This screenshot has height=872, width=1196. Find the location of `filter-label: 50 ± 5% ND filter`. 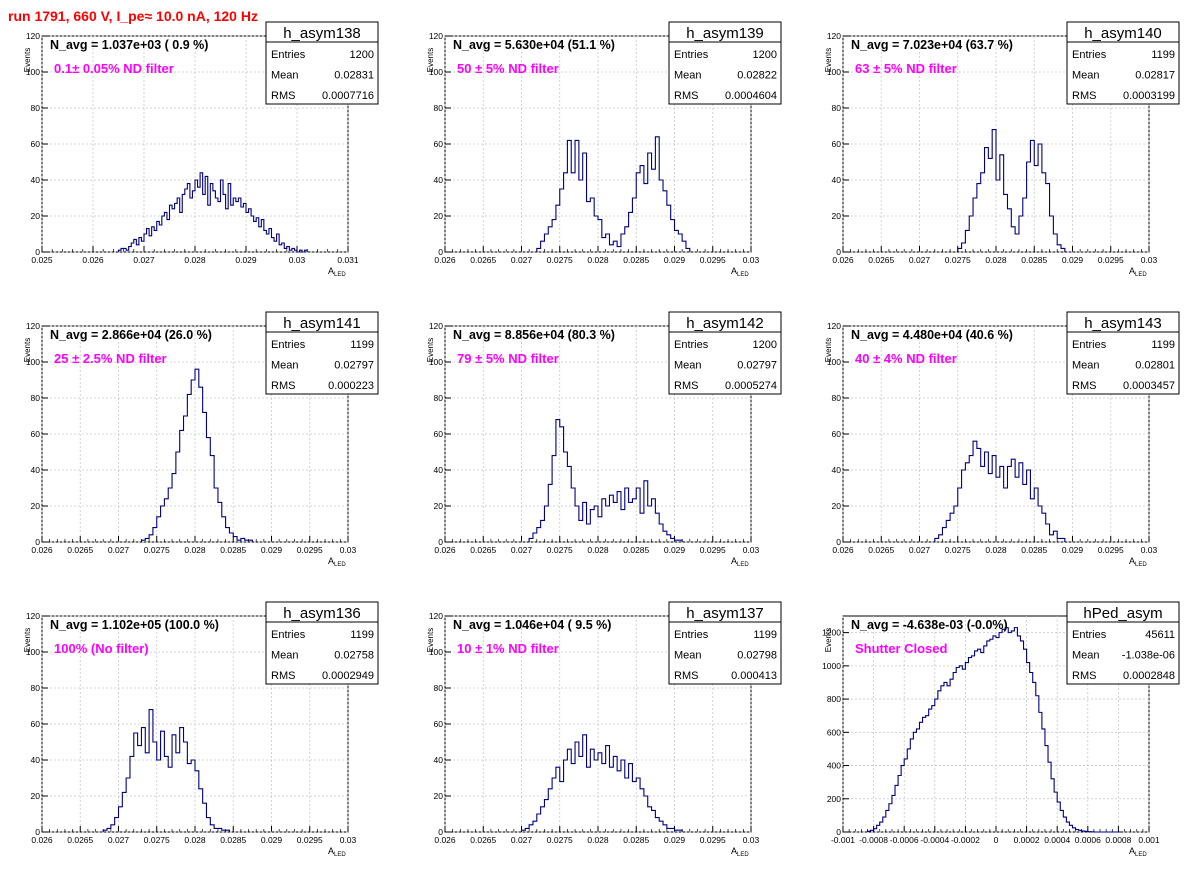

filter-label: 50 ± 5% ND filter is located at coordinates (508, 68).